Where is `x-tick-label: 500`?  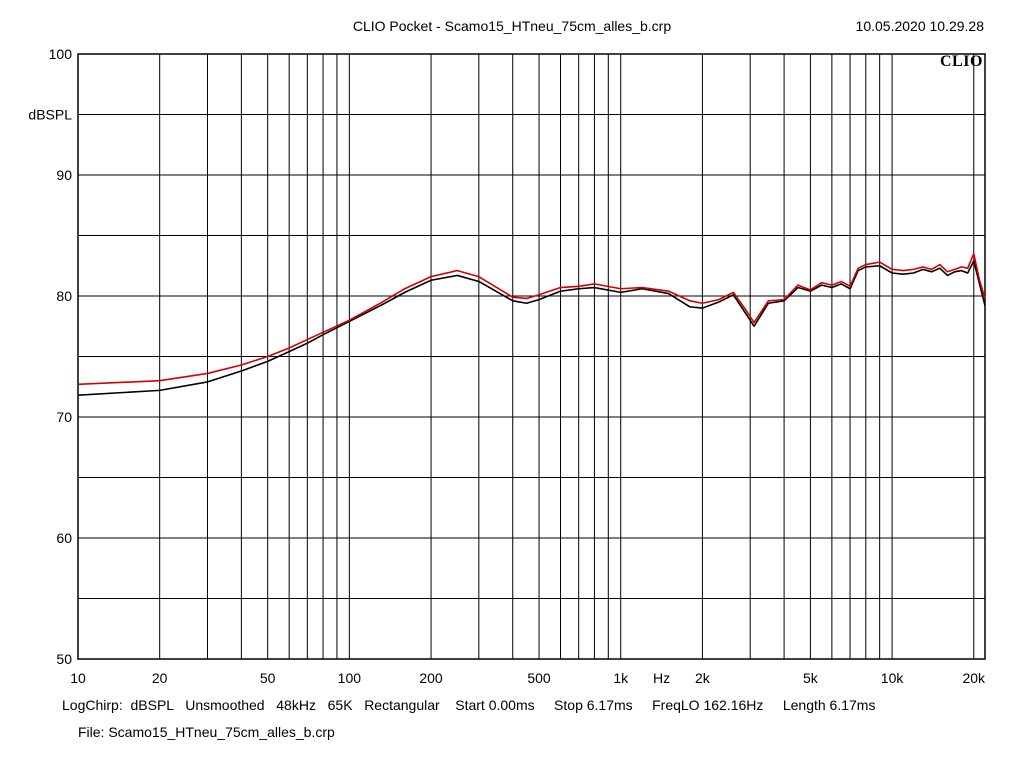
x-tick-label: 500 is located at coordinates (539, 678).